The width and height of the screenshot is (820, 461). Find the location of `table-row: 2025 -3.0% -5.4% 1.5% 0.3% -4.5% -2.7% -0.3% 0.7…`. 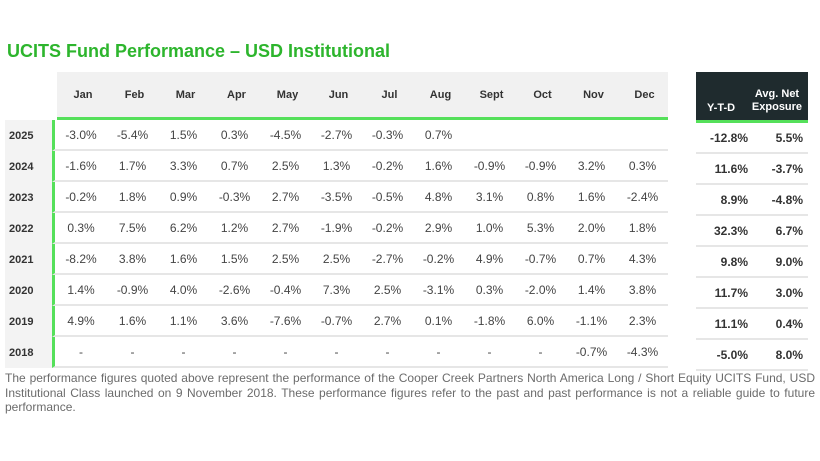

table-row: 2025 -3.0% -5.4% 1.5% 0.3% -4.5% -2.7% -0.3% 0.7… is located at coordinates (336, 135).